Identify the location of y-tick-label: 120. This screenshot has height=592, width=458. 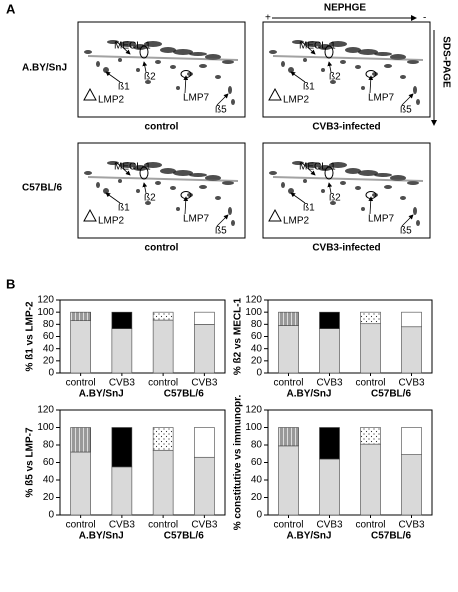
(253, 410).